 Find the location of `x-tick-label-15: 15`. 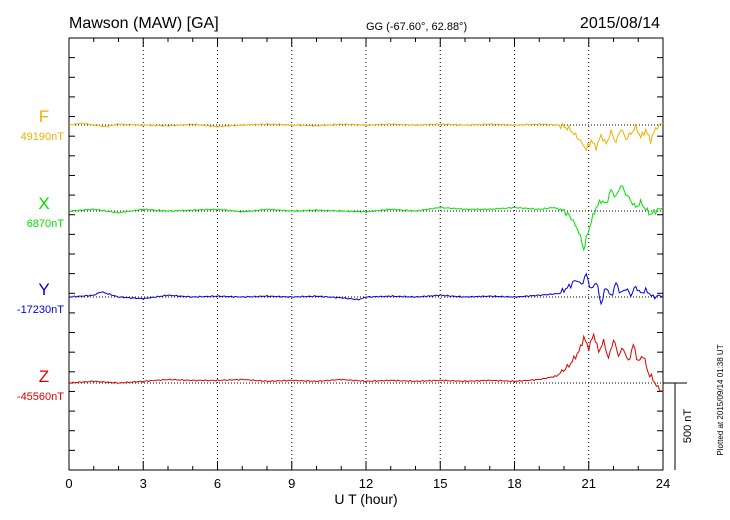

x-tick-label-15: 15 is located at coordinates (440, 483).